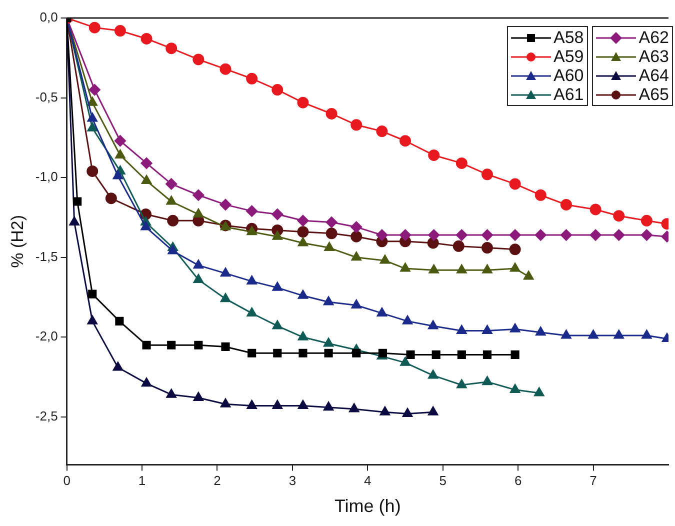 The width and height of the screenshot is (675, 526). Describe the element at coordinates (17, 241) in the screenshot. I see `y-axis-title: % (H2)` at that location.